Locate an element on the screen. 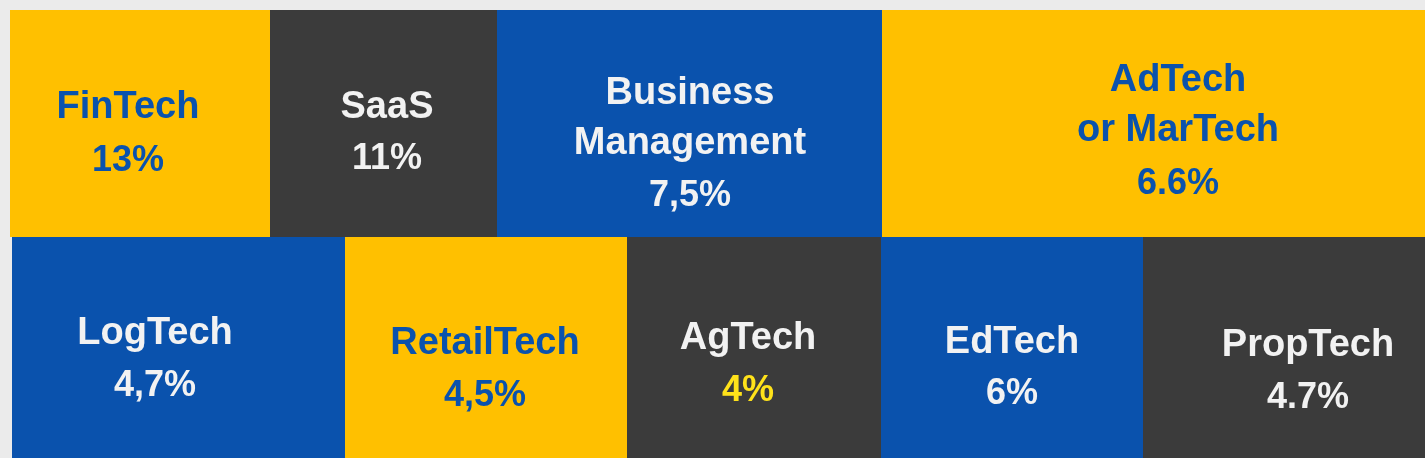 Image resolution: width=1425 pixels, height=458 pixels. category-label: SaaS is located at coordinates (387, 105).